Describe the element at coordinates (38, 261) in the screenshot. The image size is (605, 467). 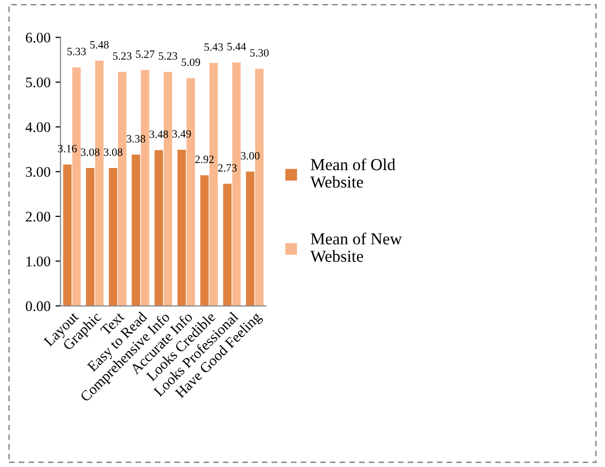
I see `y-tick-label: 1.00` at that location.